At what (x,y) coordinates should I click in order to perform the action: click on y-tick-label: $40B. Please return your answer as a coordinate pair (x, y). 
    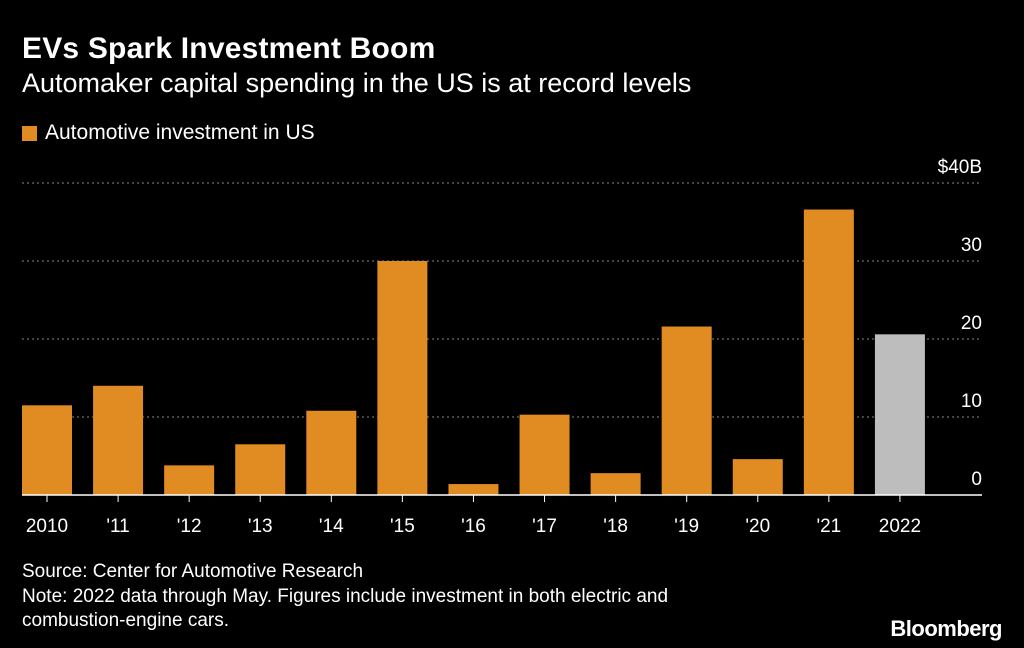
    Looking at the image, I should click on (960, 167).